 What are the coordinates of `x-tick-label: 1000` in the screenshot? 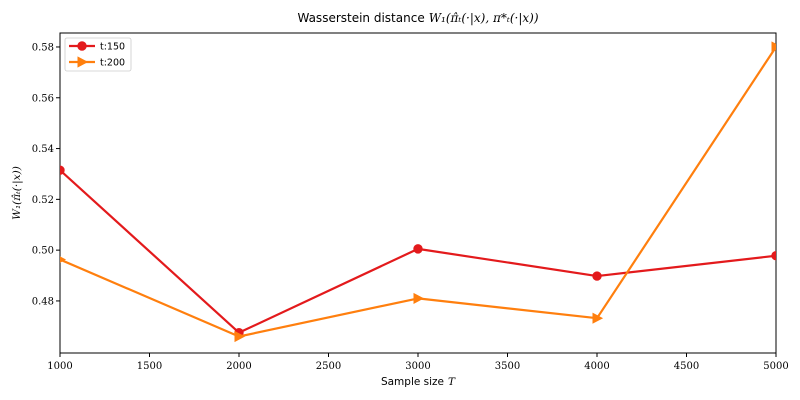 It's located at (59, 366).